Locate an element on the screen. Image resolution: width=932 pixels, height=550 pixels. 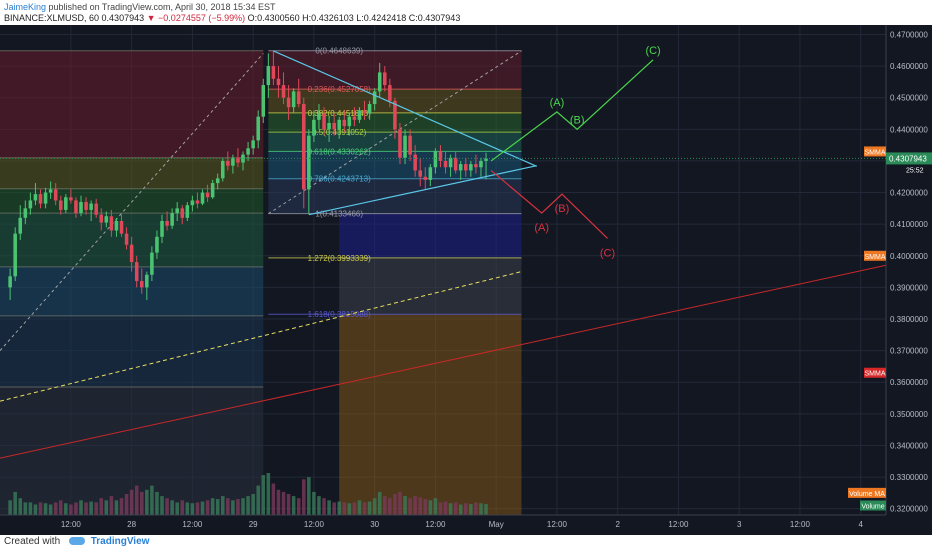
tradingview-brand: TradingView is located at coordinates (120, 541).